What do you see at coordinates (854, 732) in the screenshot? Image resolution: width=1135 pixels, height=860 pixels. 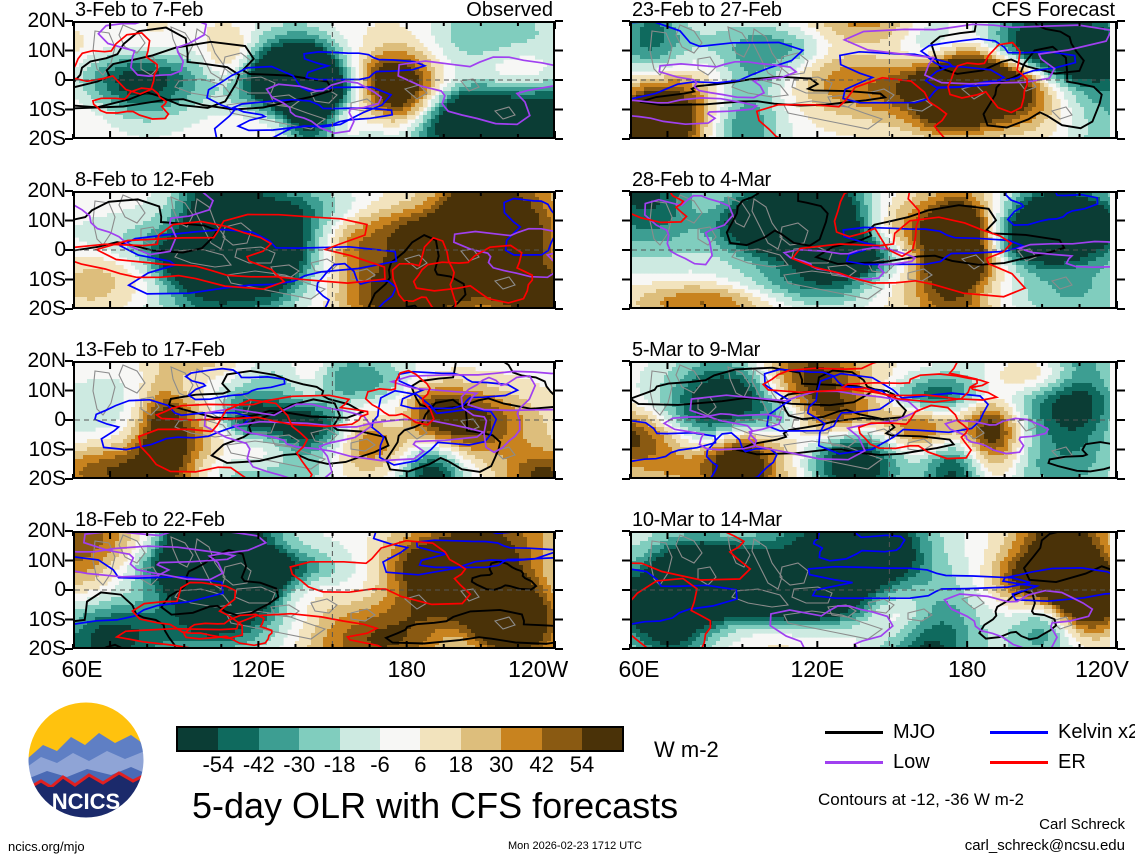 I see `legend-line-mjo` at bounding box center [854, 732].